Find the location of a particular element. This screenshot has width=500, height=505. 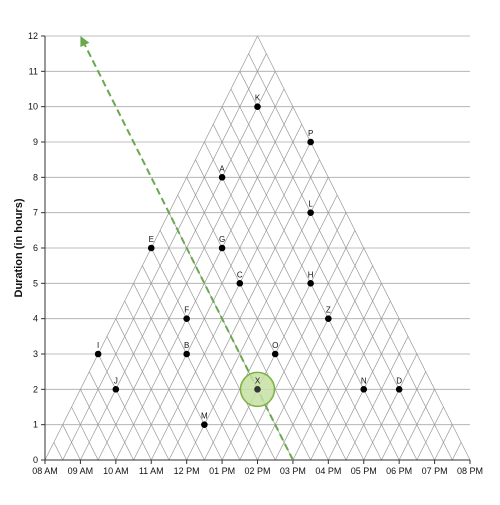

x-tick-label: 01 PM is located at coordinates (222, 471).